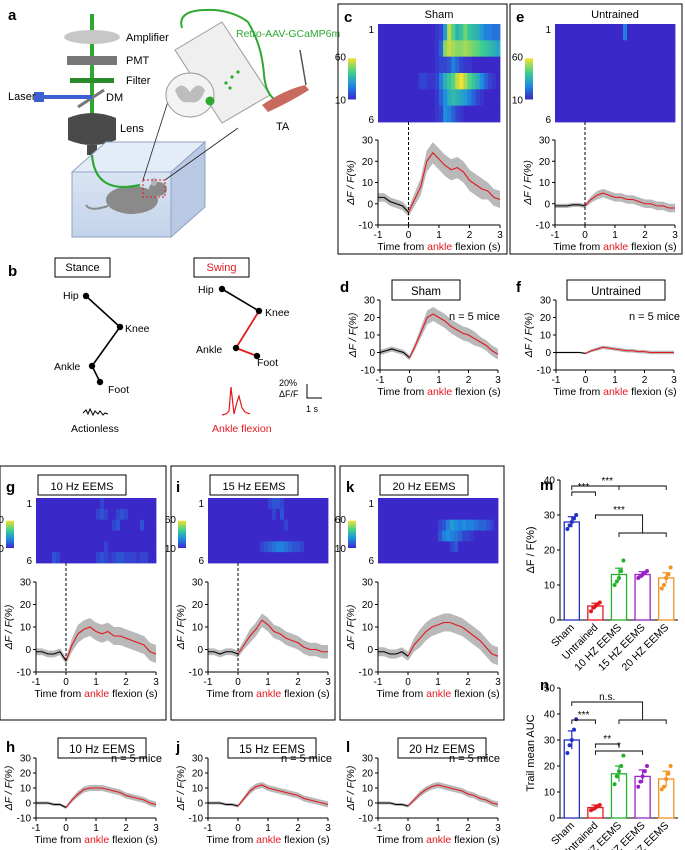  I want to click on swing-box, so click(221, 267).